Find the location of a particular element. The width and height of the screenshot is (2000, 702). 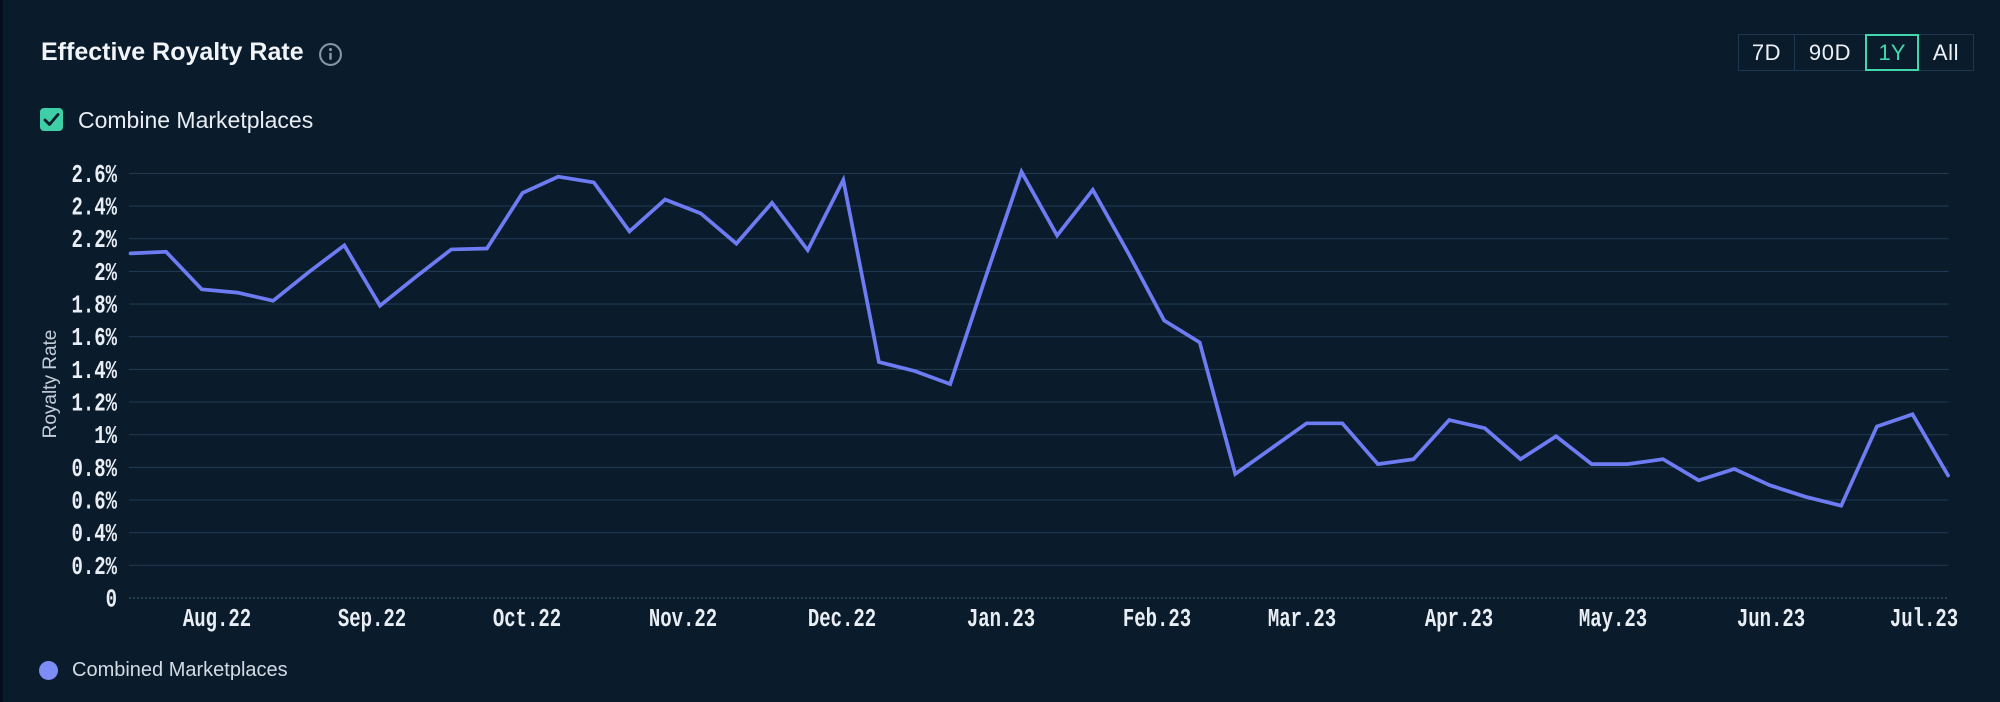

svg-text: Jul.23 is located at coordinates (1924, 619).